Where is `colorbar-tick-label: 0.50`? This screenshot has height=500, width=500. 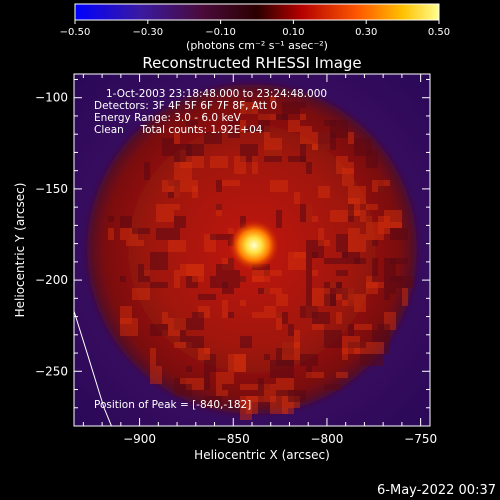 colorbar-tick-label: 0.50 is located at coordinates (439, 32).